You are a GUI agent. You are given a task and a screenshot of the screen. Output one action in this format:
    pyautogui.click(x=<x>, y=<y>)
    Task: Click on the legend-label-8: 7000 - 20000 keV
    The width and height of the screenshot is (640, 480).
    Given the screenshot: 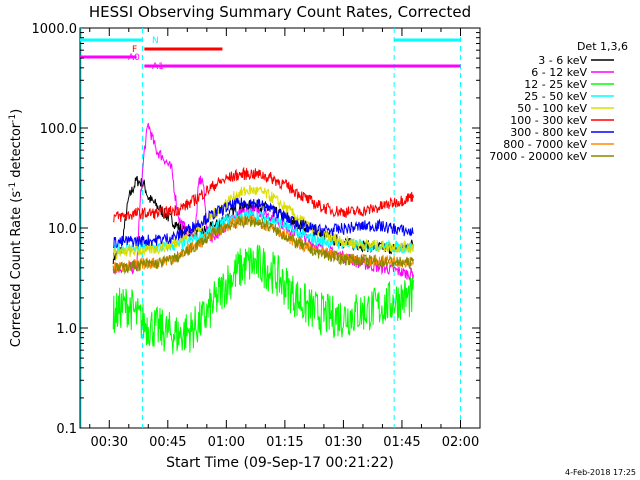 What is the action you would take?
    pyautogui.click(x=538, y=156)
    